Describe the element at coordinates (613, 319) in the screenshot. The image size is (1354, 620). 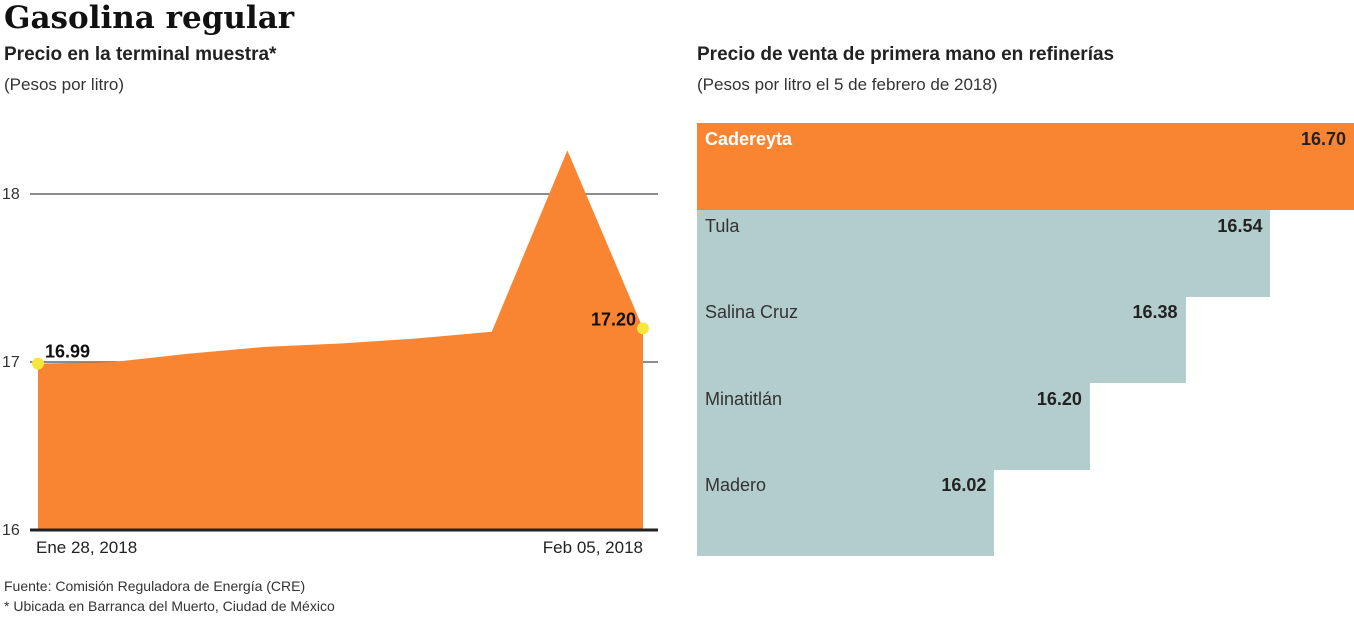
I see `data-label: 17.20` at that location.